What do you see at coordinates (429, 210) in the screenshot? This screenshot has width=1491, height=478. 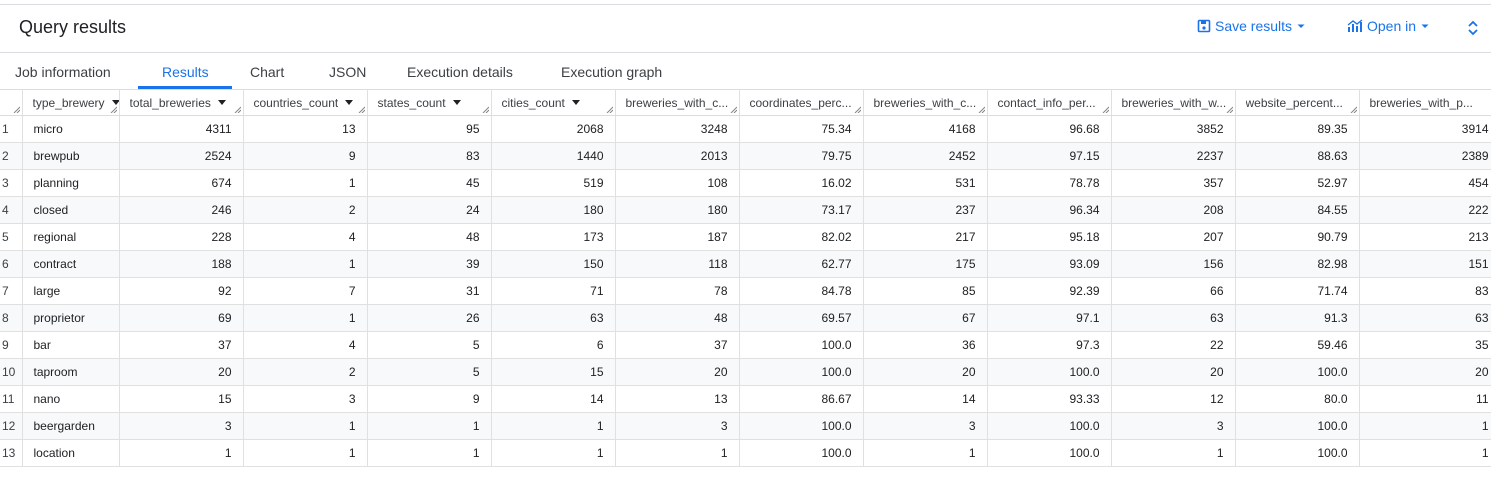 I see `table-cell: 24` at bounding box center [429, 210].